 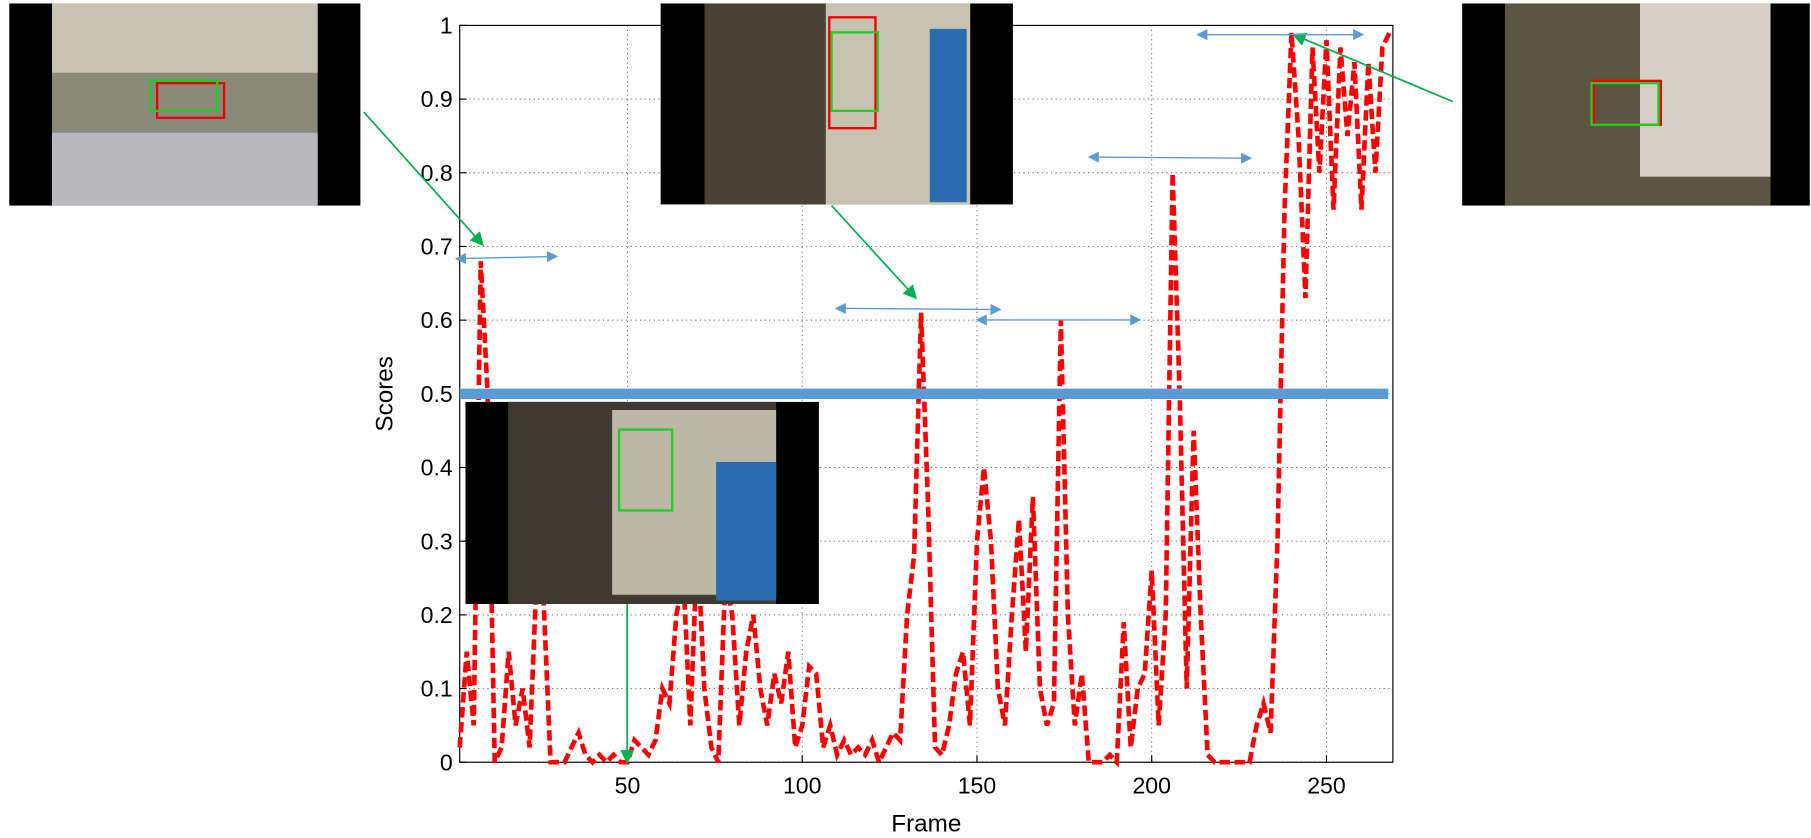 What do you see at coordinates (446, 762) in the screenshot?
I see `y-tick-label: 0` at bounding box center [446, 762].